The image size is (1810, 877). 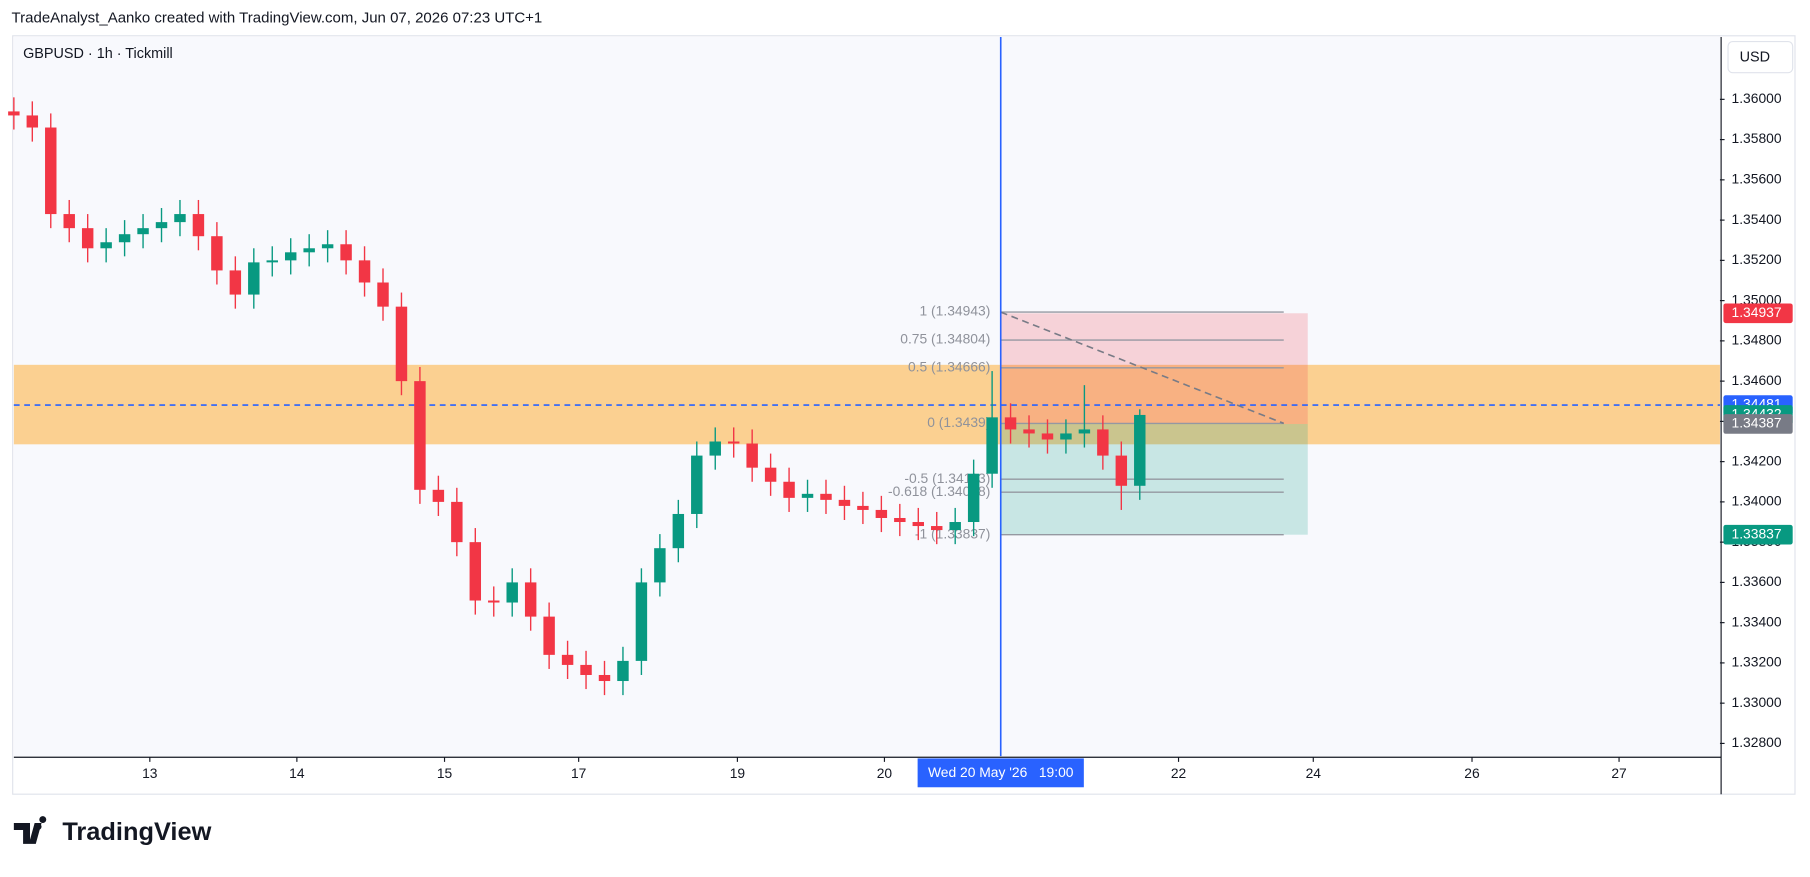 I want to click on y-tick-label: 1.34200, so click(x=1757, y=460).